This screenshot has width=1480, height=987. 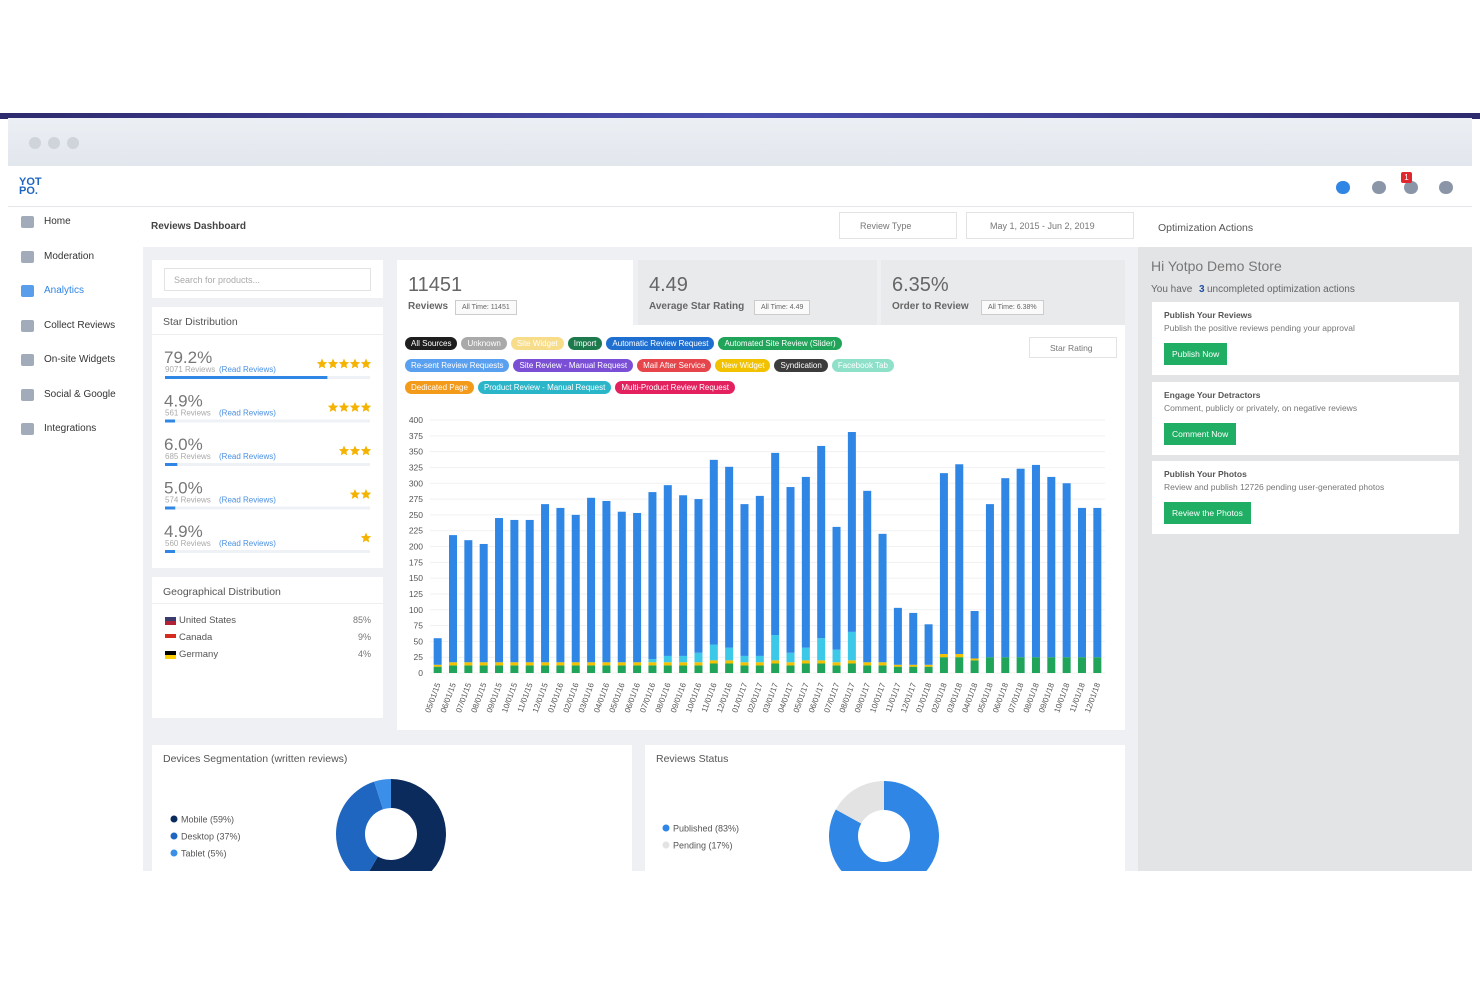 I want to click on source-chip: Automated Site Review (Slider), so click(x=780, y=343).